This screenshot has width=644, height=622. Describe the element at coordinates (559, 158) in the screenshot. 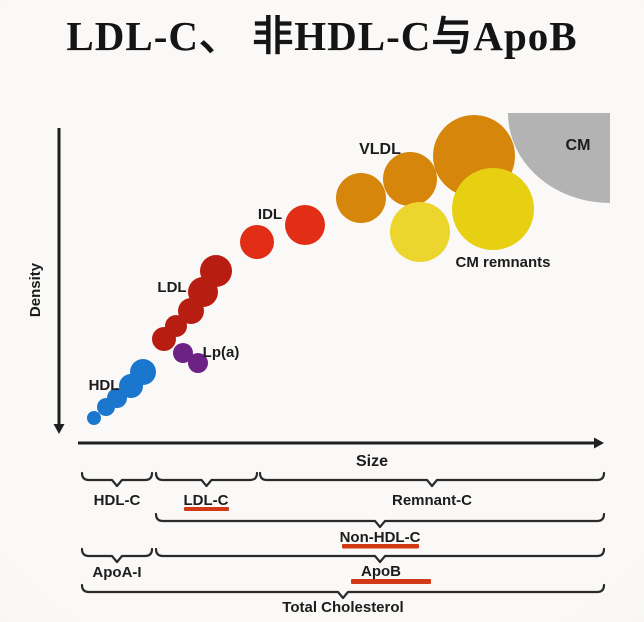

I see `cm-wedge` at that location.